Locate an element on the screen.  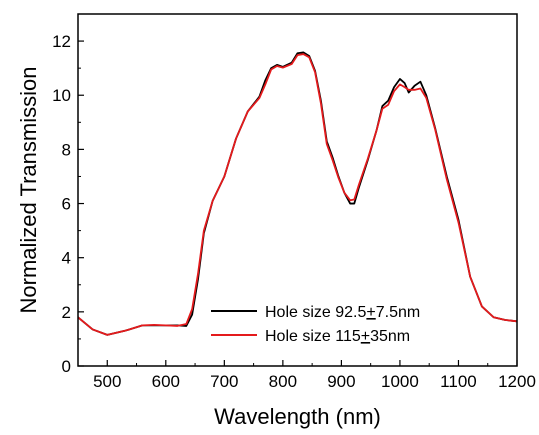
x-tick-label: 800 is located at coordinates (283, 381).